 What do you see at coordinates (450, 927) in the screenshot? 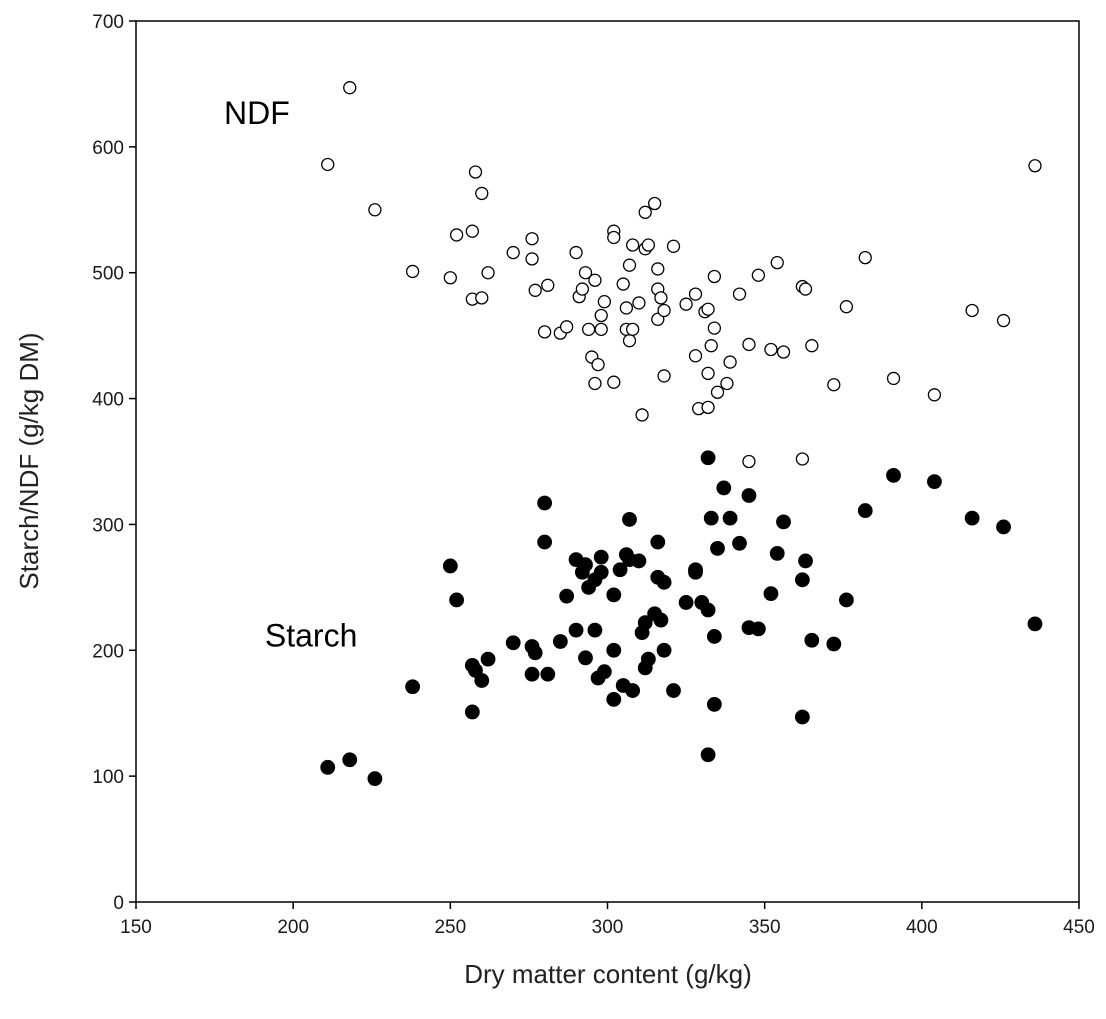
I see `x-tick-label: 250` at bounding box center [450, 927].